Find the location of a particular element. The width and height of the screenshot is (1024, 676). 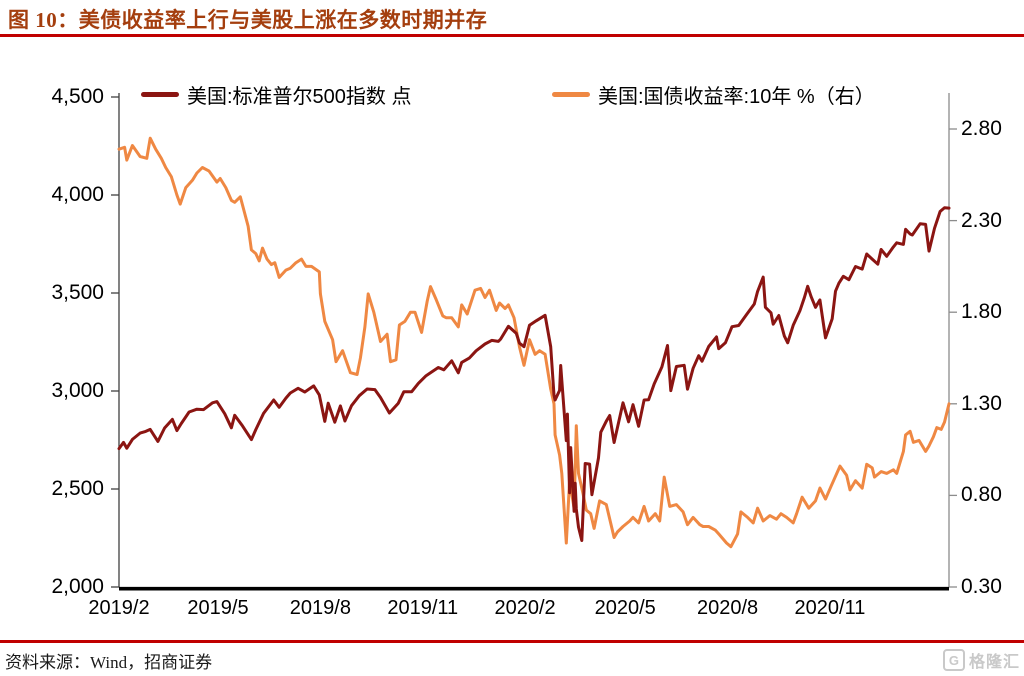

legend-item-sp500: 美国:标准普尔500指数 点 is located at coordinates (276, 95).